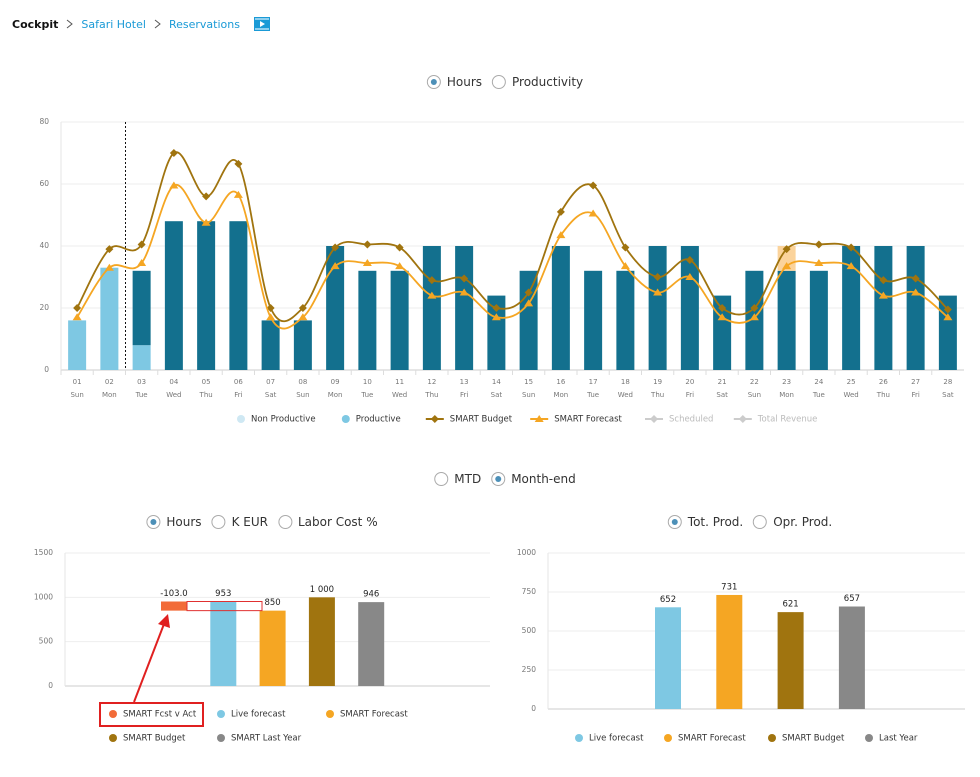 The image size is (980, 777). I want to click on video-icon, so click(261, 24).